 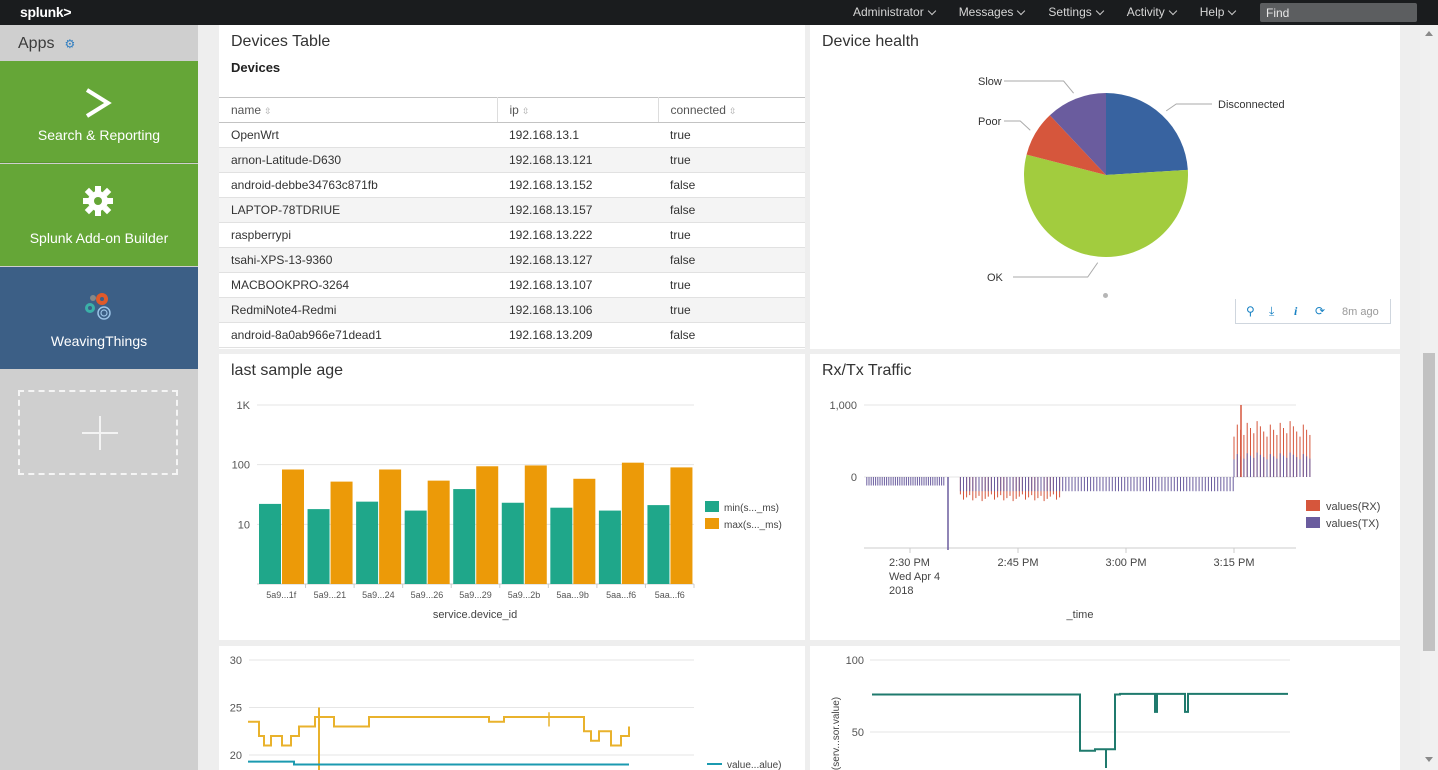 What do you see at coordinates (439, 731) in the screenshot?
I see `line-series-yellow` at bounding box center [439, 731].